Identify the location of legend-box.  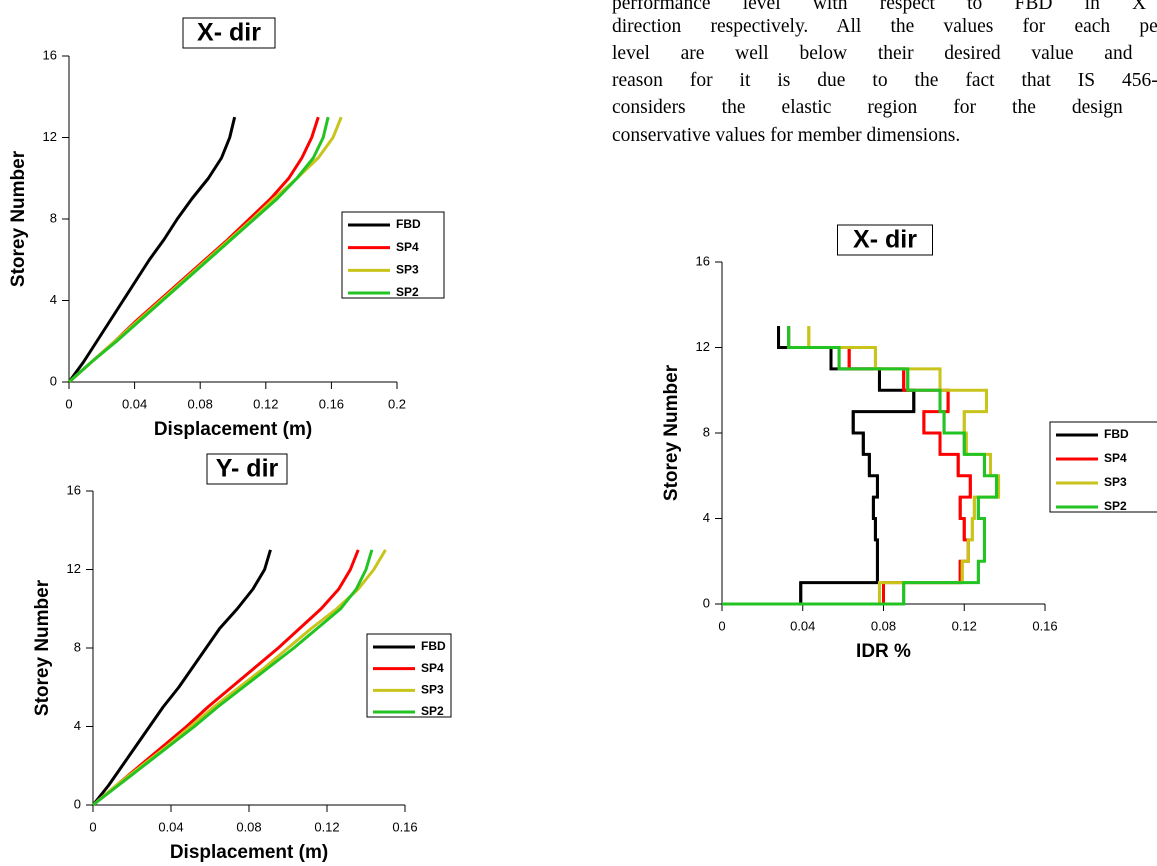
(1103, 467).